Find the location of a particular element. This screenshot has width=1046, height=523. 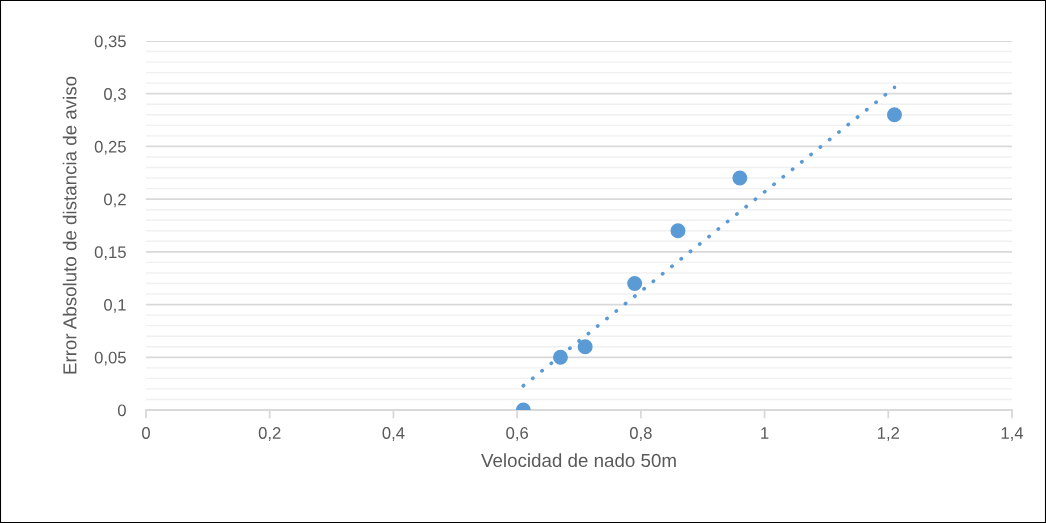

x-tick-label: 0,4 is located at coordinates (393, 434).